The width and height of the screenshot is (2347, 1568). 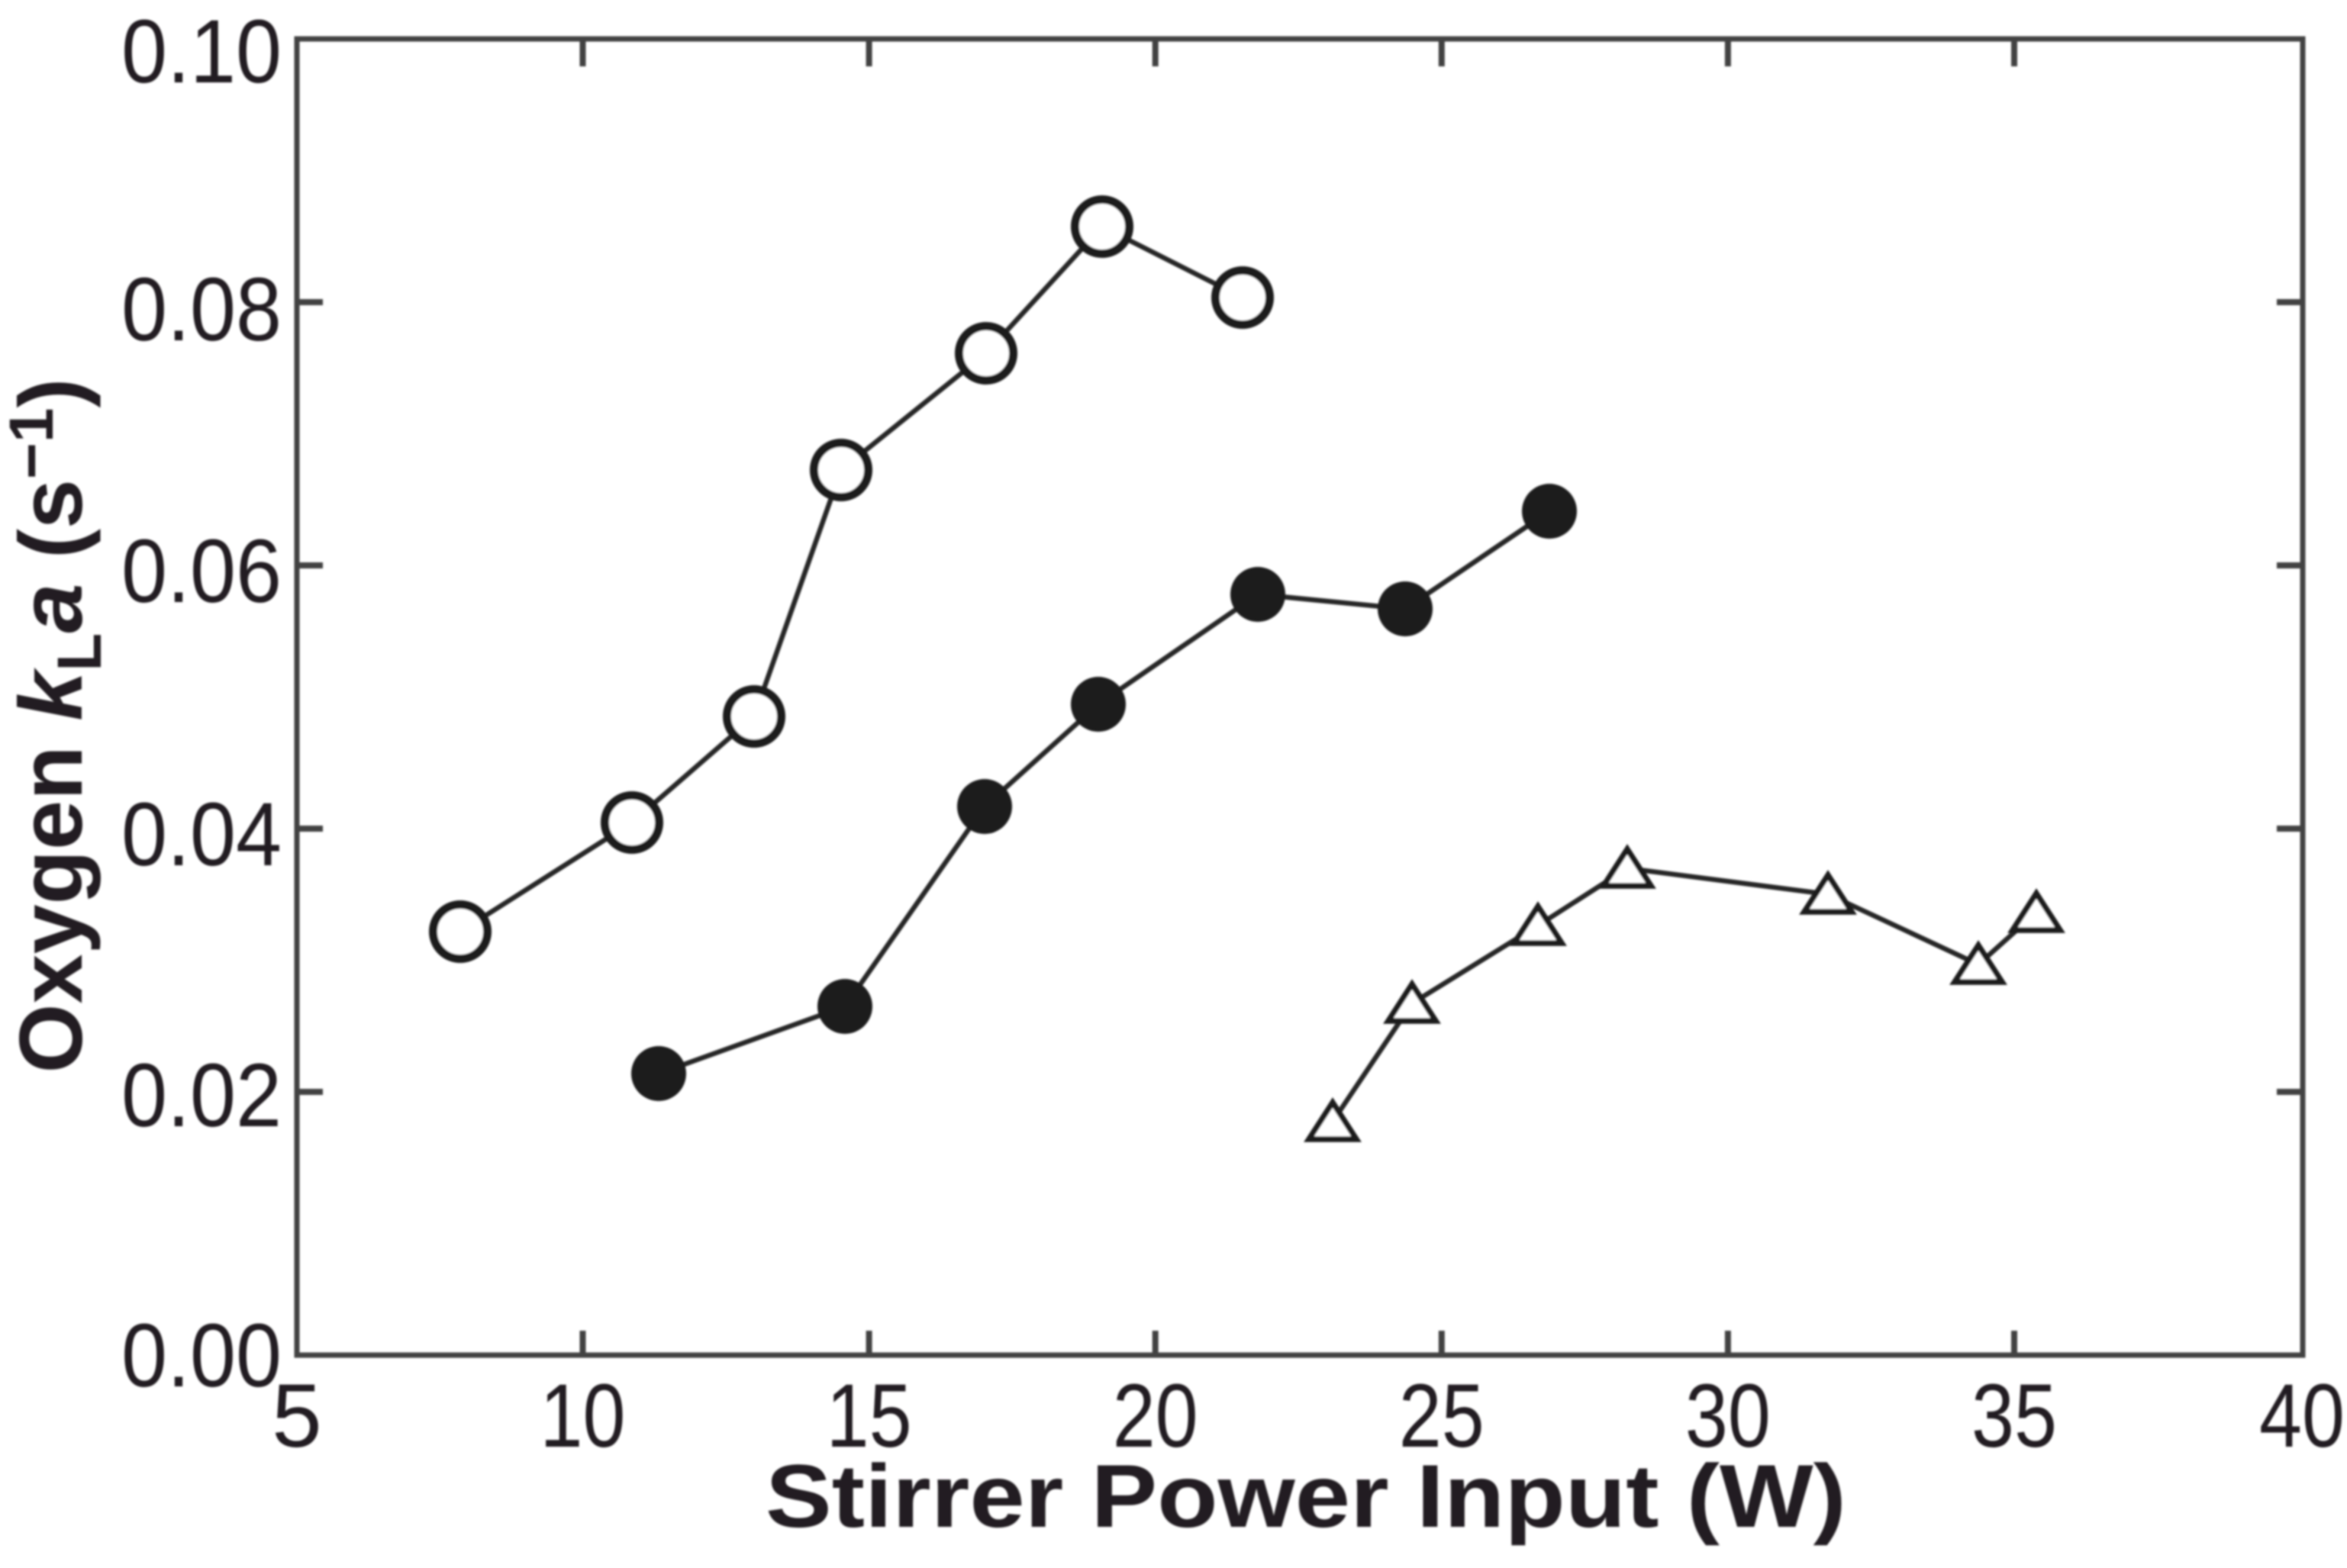 What do you see at coordinates (1306, 1496) in the screenshot?
I see `svg-text: Stirrer Power Input (W)` at bounding box center [1306, 1496].